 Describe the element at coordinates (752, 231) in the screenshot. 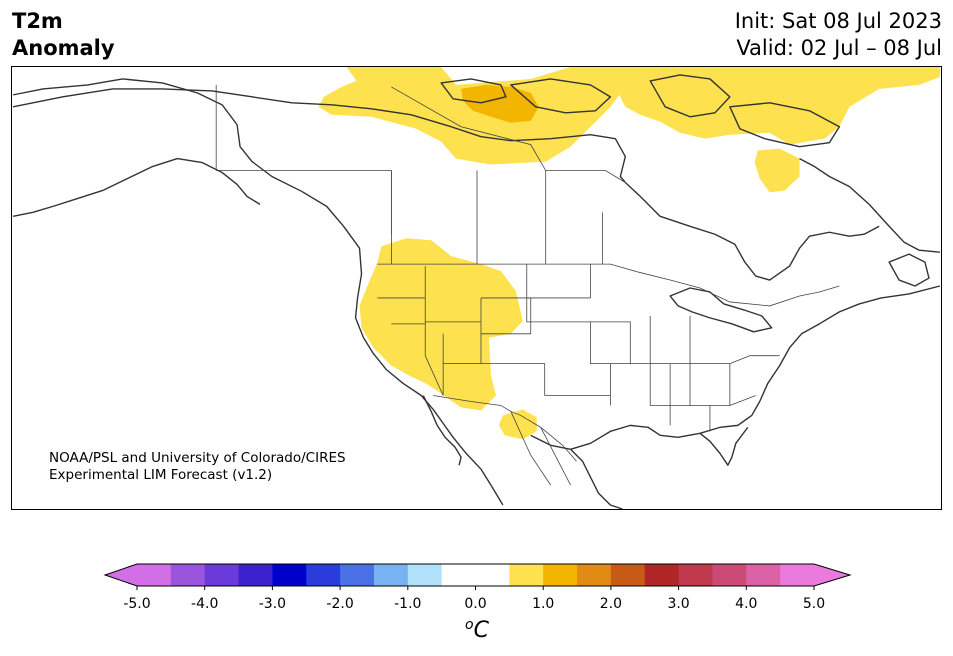

I see `coastline-hudson-bay` at that location.